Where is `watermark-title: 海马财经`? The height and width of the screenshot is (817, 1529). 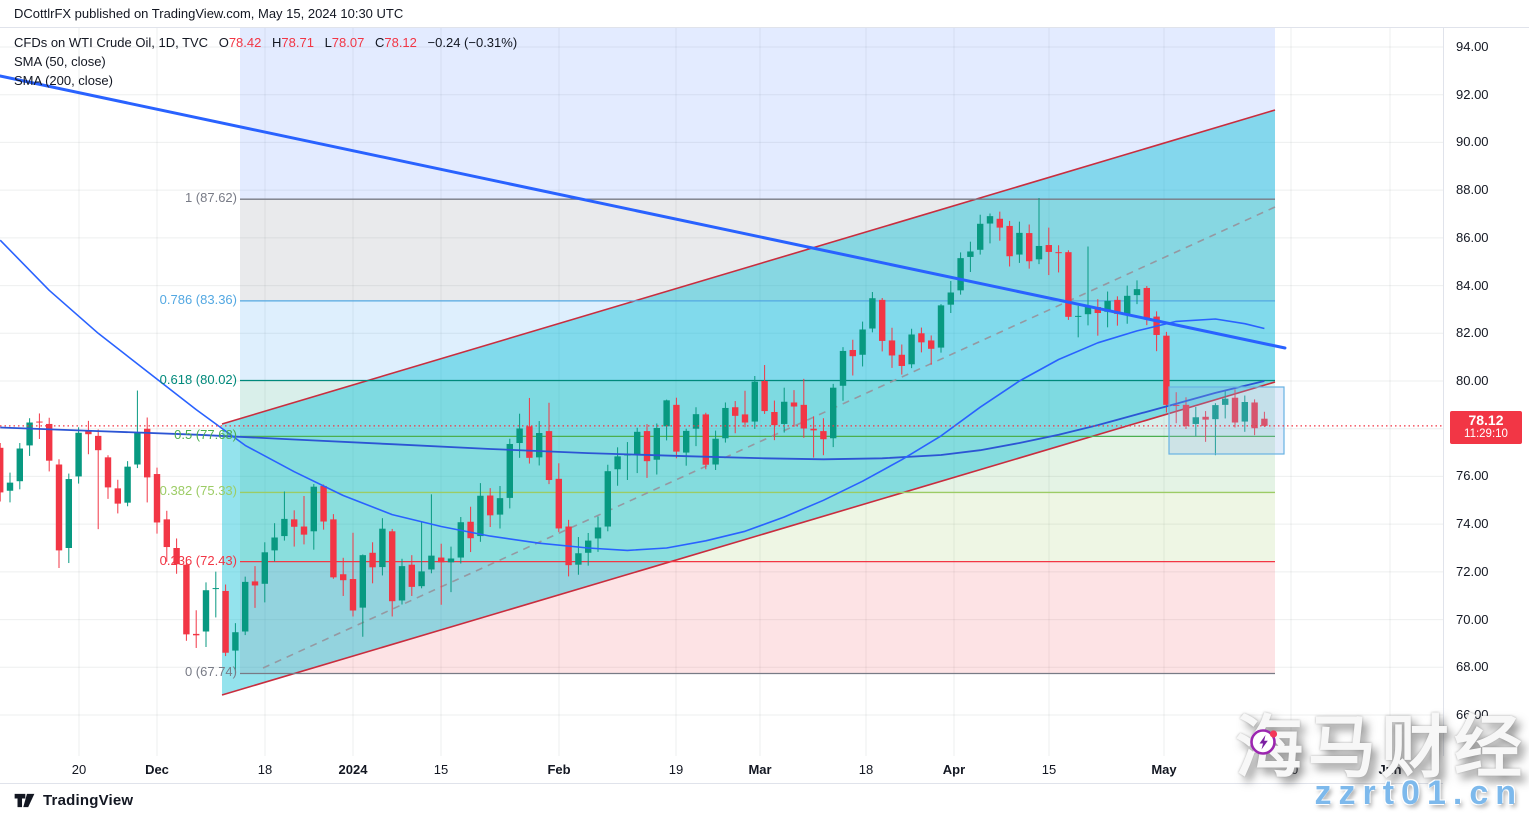 watermark-title: 海马财经 is located at coordinates (1380, 748).